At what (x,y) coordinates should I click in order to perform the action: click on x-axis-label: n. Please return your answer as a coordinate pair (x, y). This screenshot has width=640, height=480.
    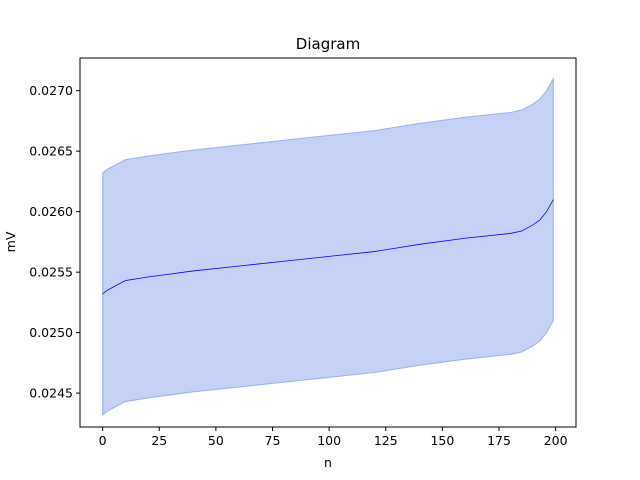
    Looking at the image, I should click on (328, 462).